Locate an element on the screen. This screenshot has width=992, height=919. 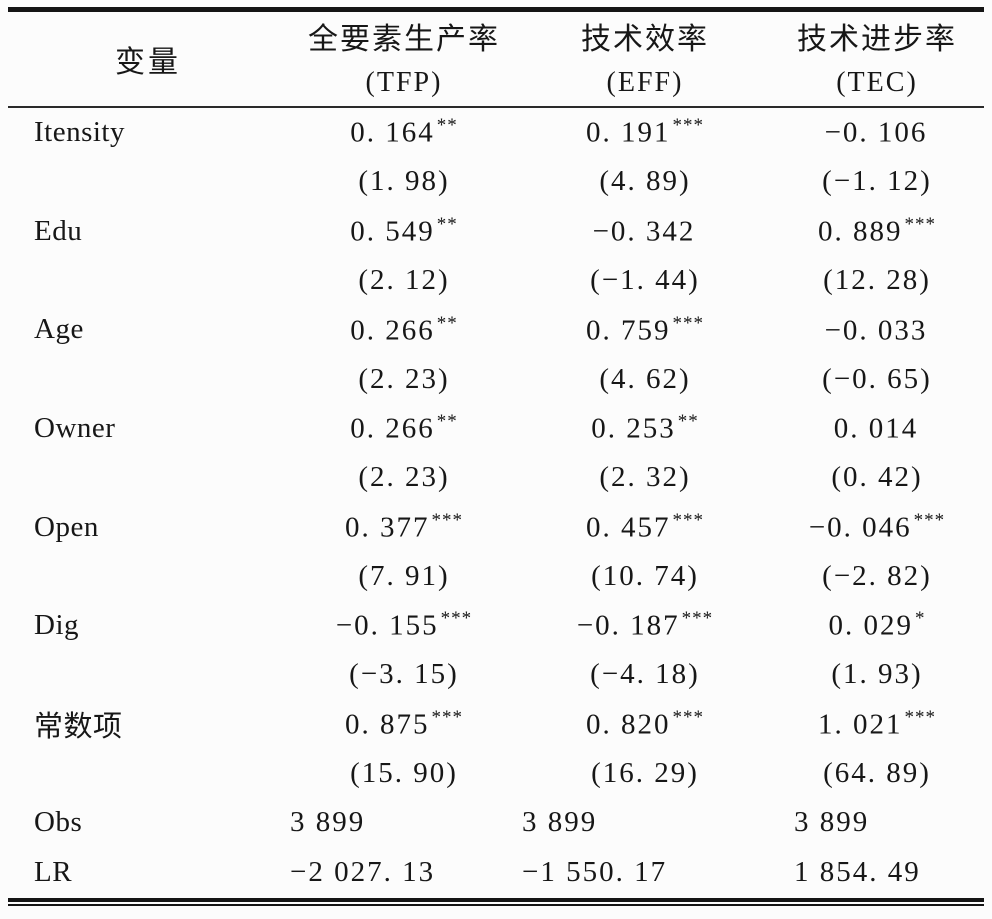
coef-value: 0. 253 is located at coordinates (633, 428).